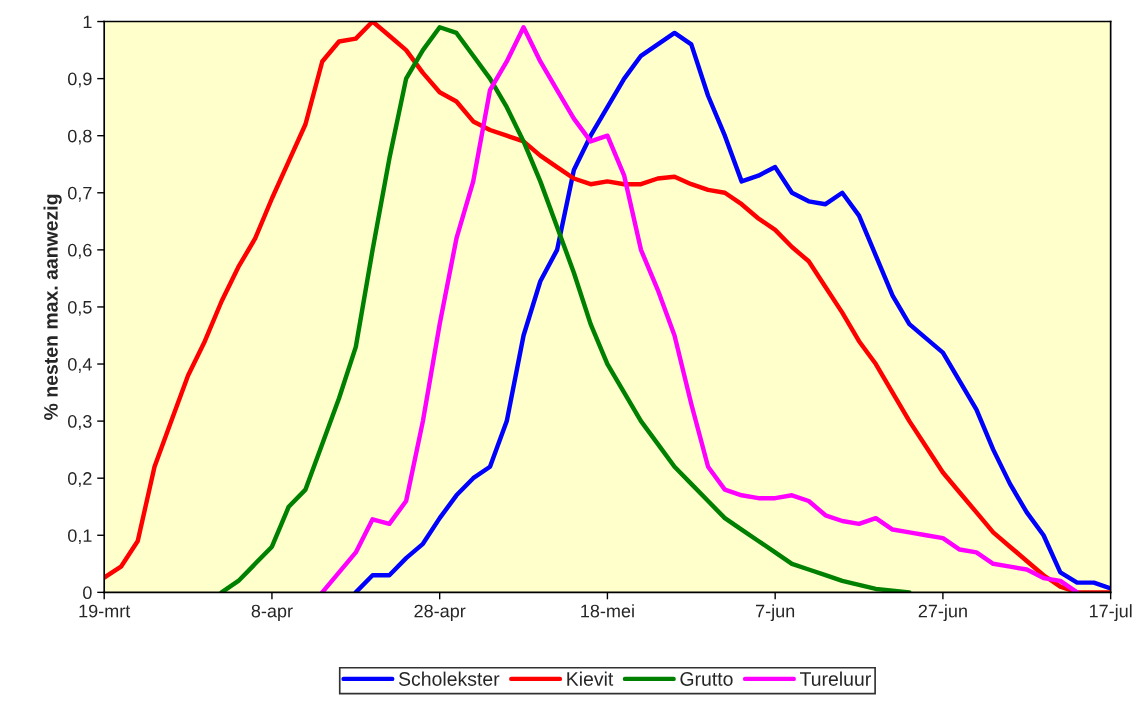  I want to click on y-tick-label: 0,4, so click(80, 365).